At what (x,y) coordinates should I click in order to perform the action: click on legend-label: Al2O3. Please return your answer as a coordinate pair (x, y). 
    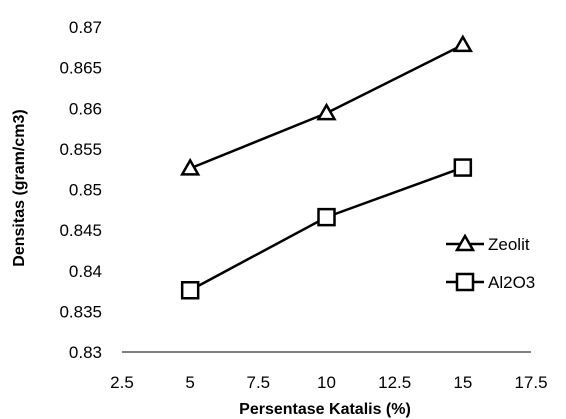
    Looking at the image, I should click on (511, 282).